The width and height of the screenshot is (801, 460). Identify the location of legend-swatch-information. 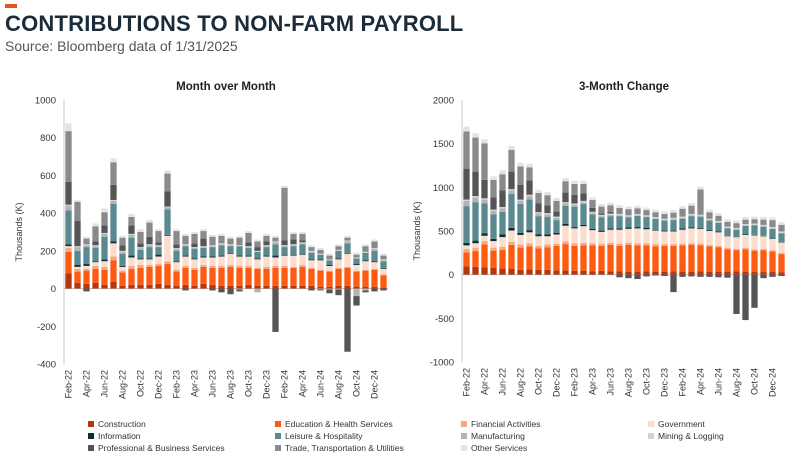
(91, 436).